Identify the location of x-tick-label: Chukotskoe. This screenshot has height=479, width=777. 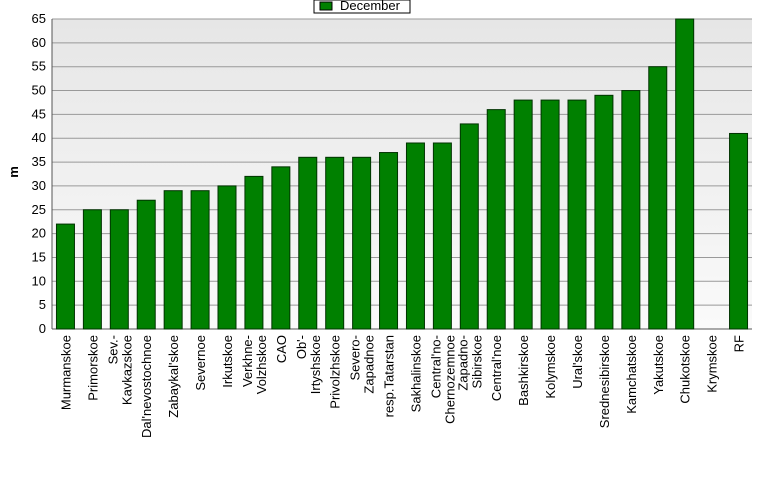
(685, 369).